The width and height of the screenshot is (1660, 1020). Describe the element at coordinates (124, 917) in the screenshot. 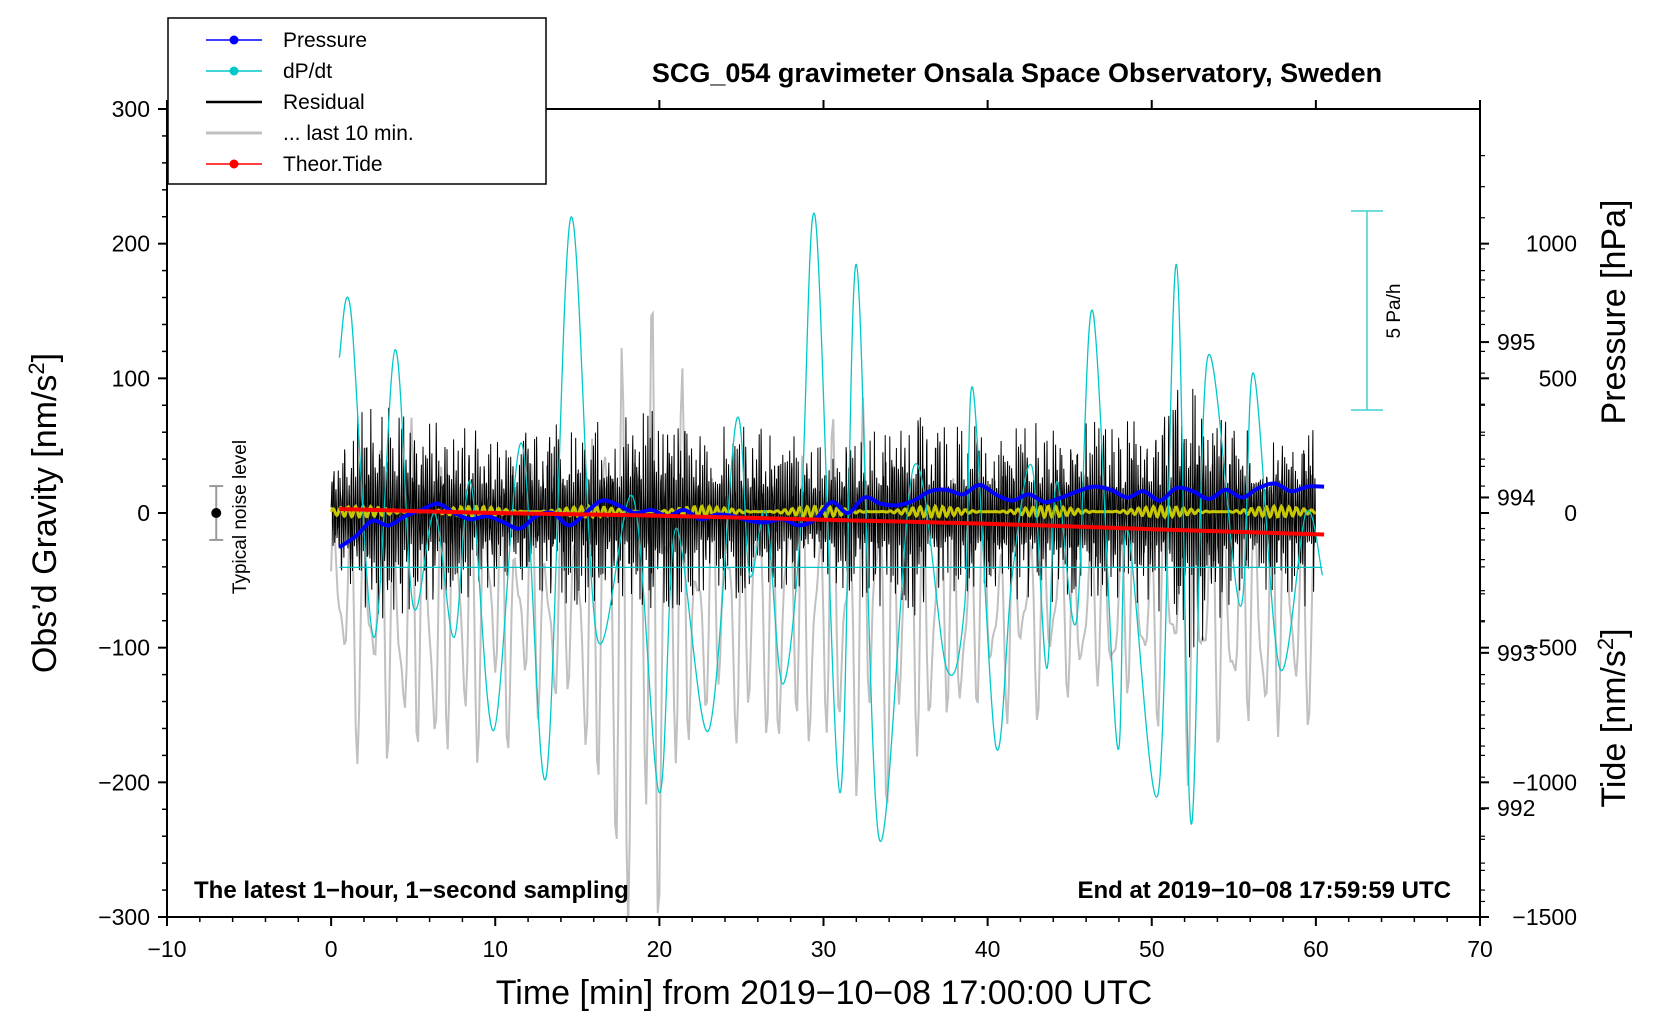

I see `y-left-tick-label: −300` at that location.